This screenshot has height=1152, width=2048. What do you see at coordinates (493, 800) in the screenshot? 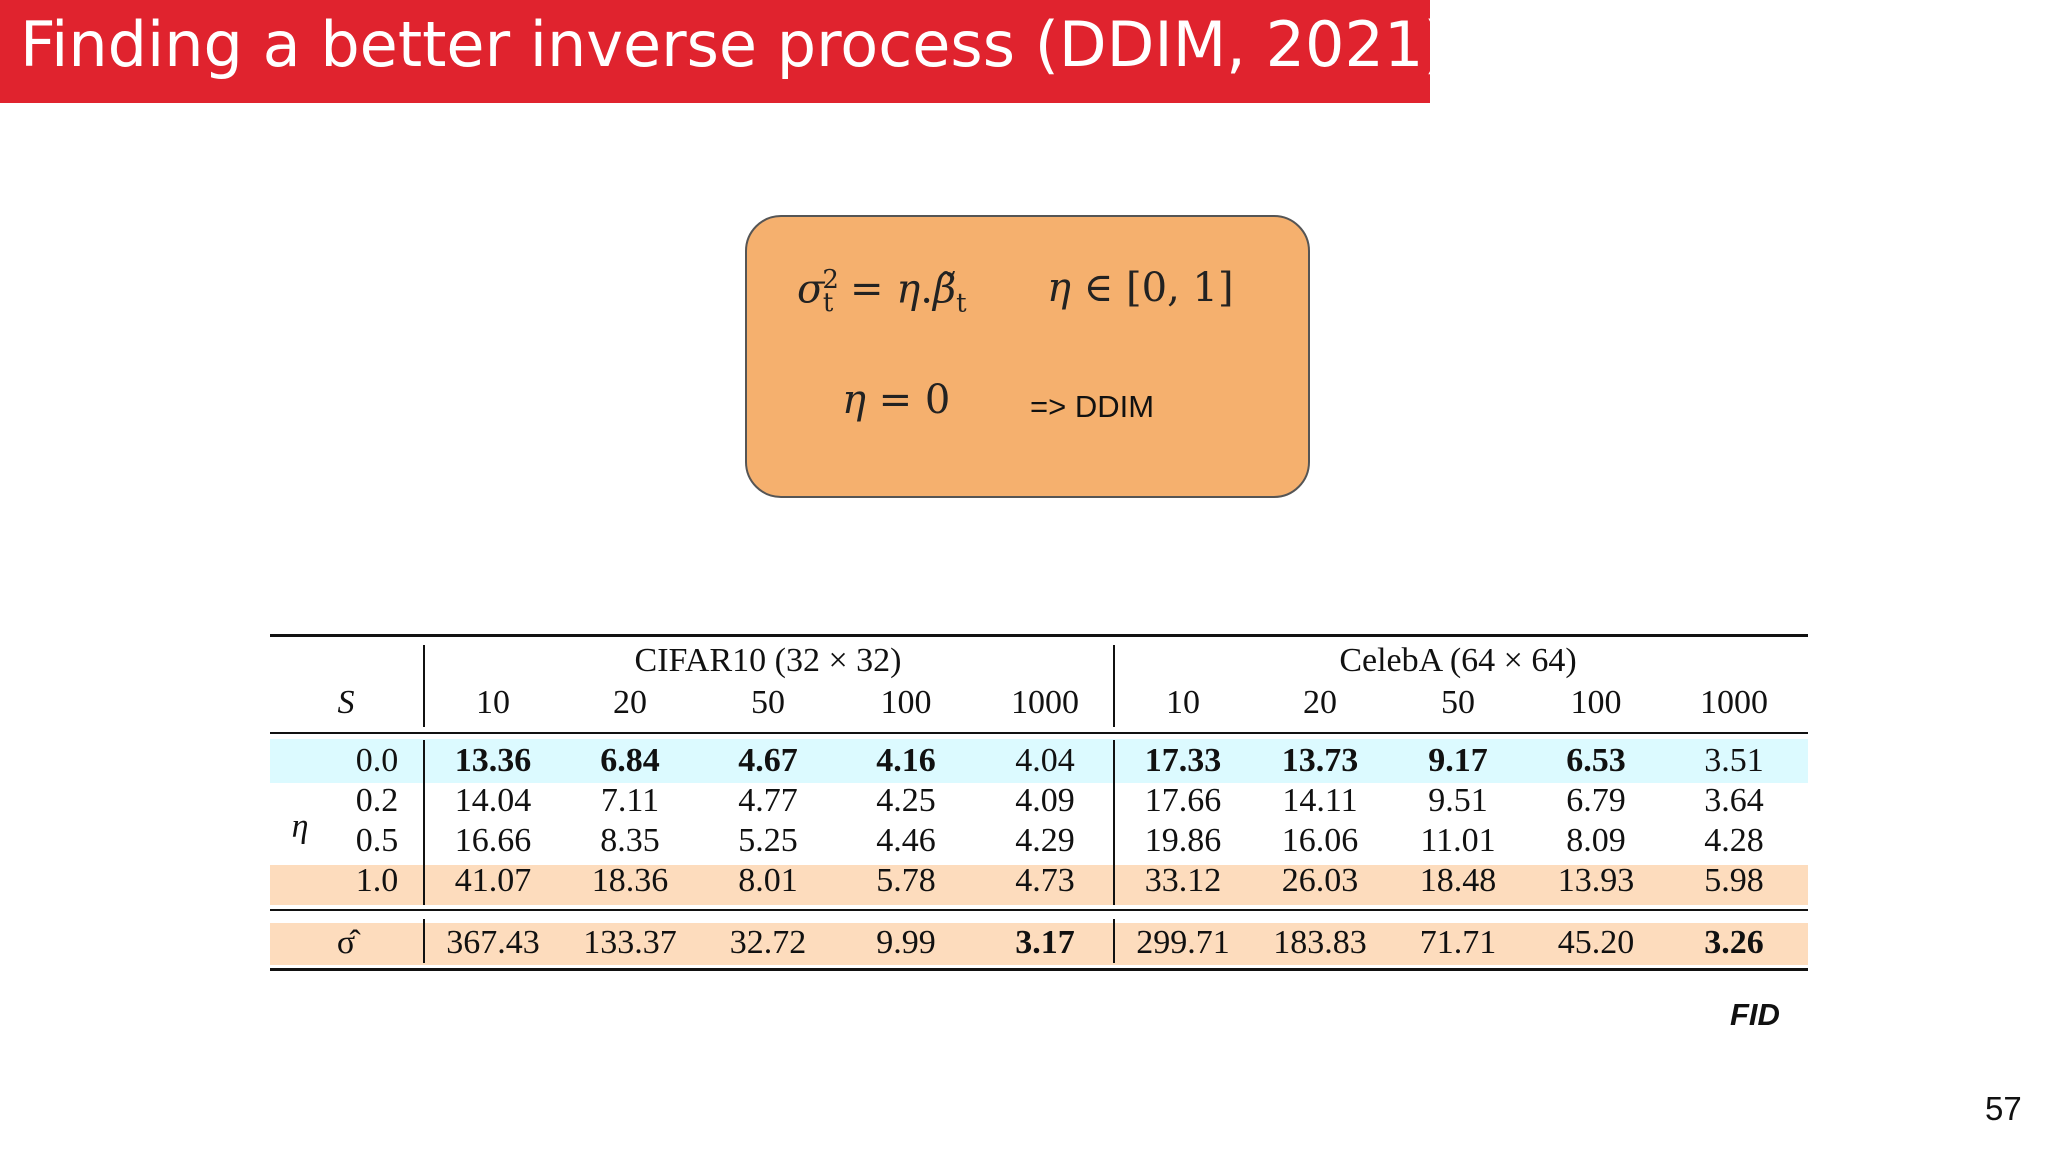
I see `fid-cell: 14.04` at bounding box center [493, 800].